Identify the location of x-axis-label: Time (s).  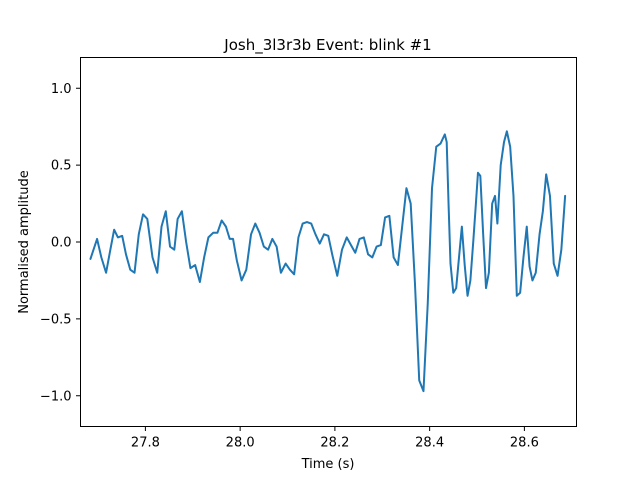
(328, 464).